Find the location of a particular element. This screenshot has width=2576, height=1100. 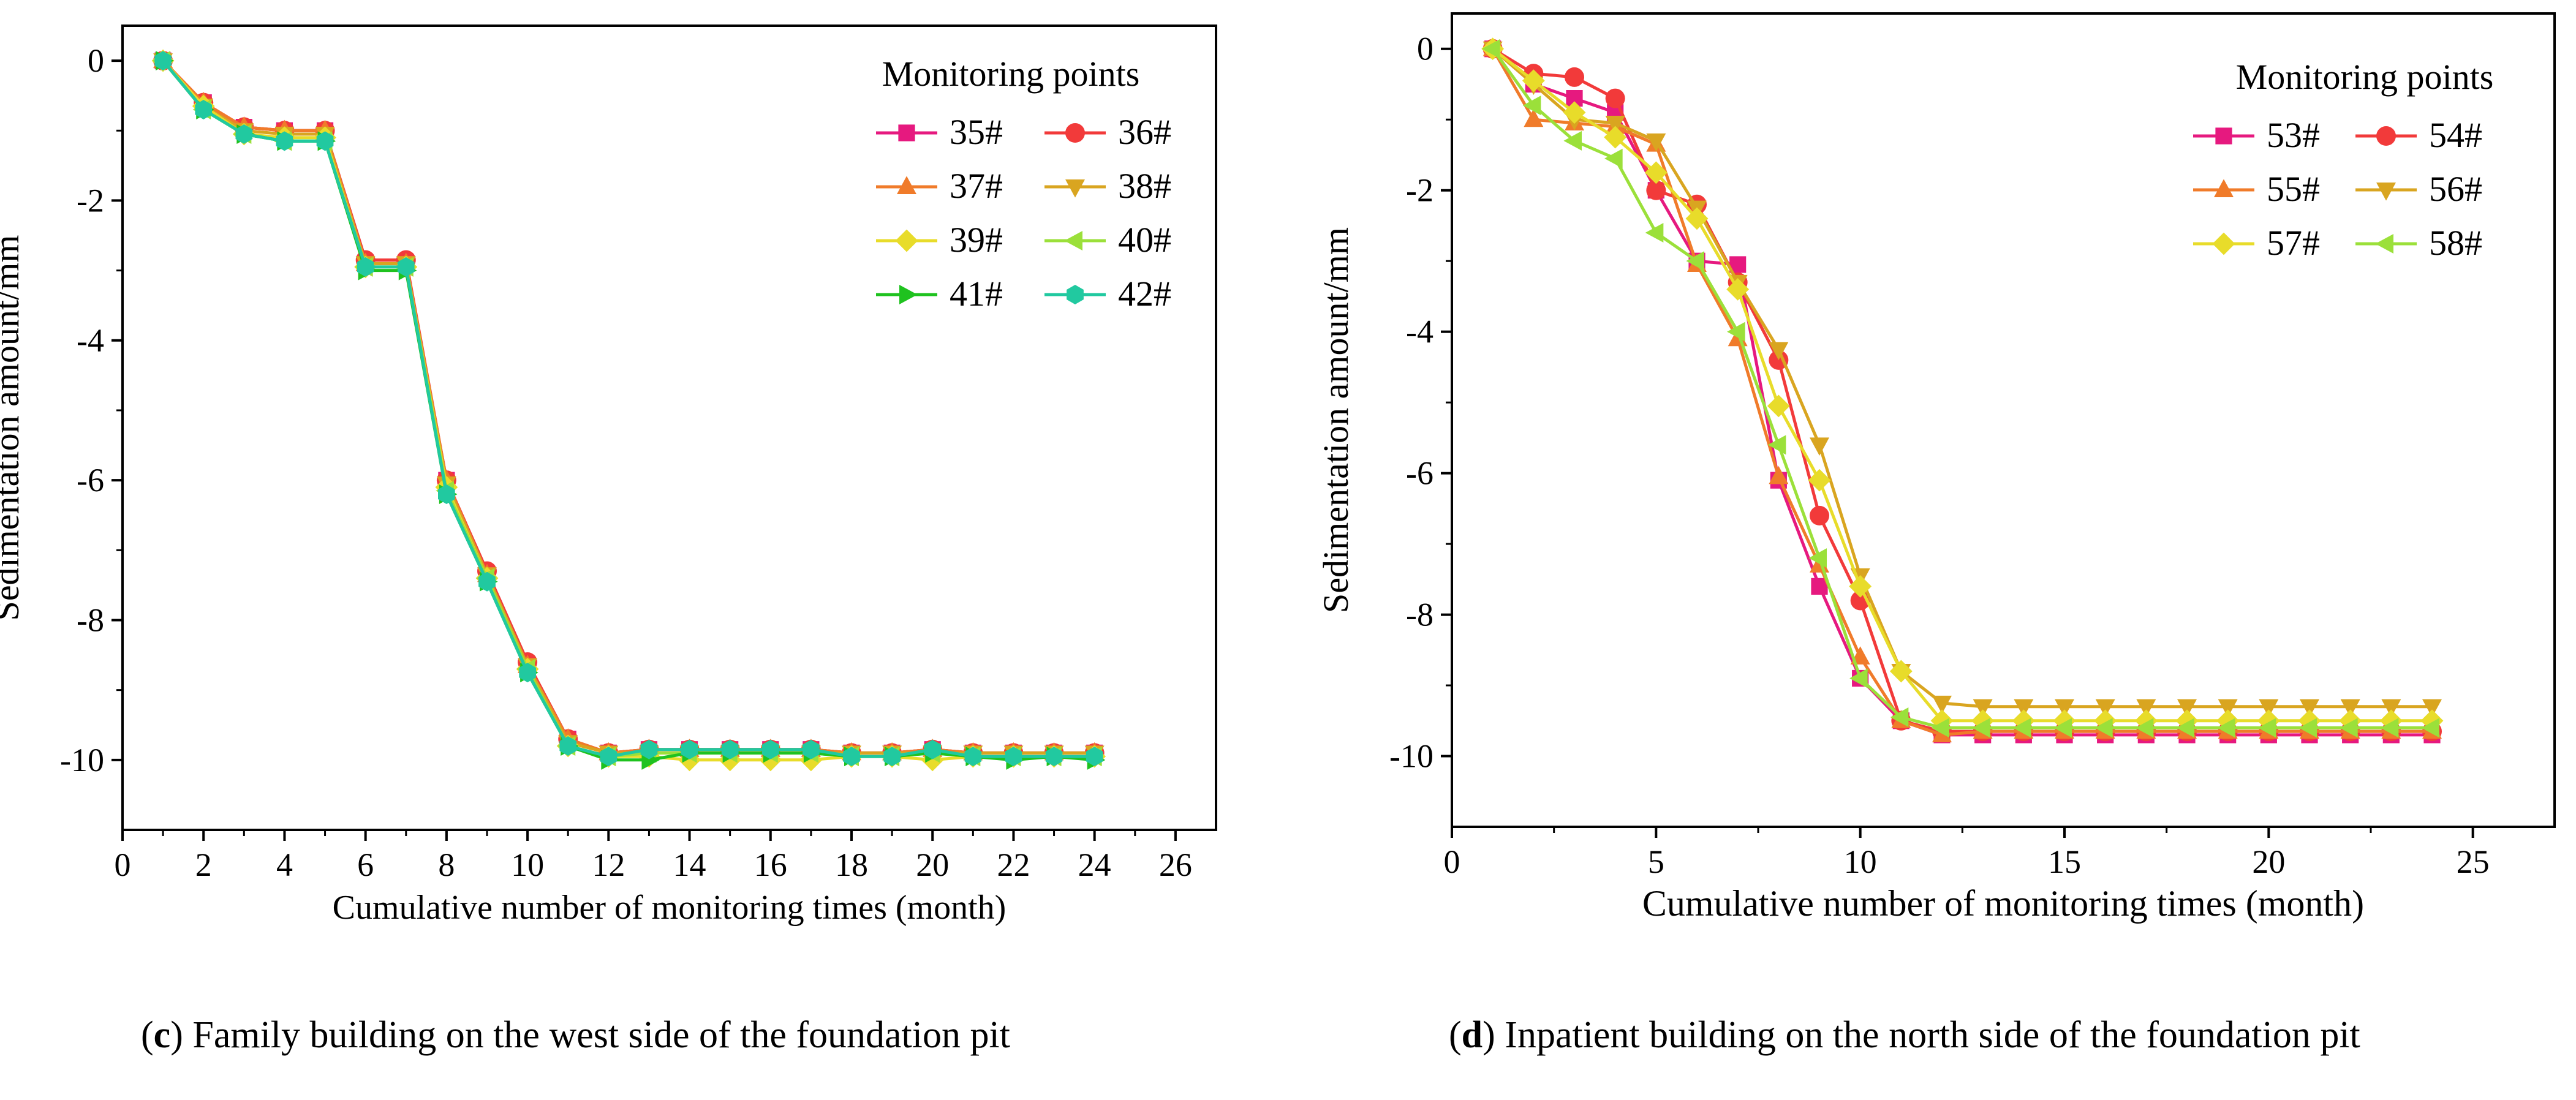

d-x-tick-label: 5 is located at coordinates (1656, 862).